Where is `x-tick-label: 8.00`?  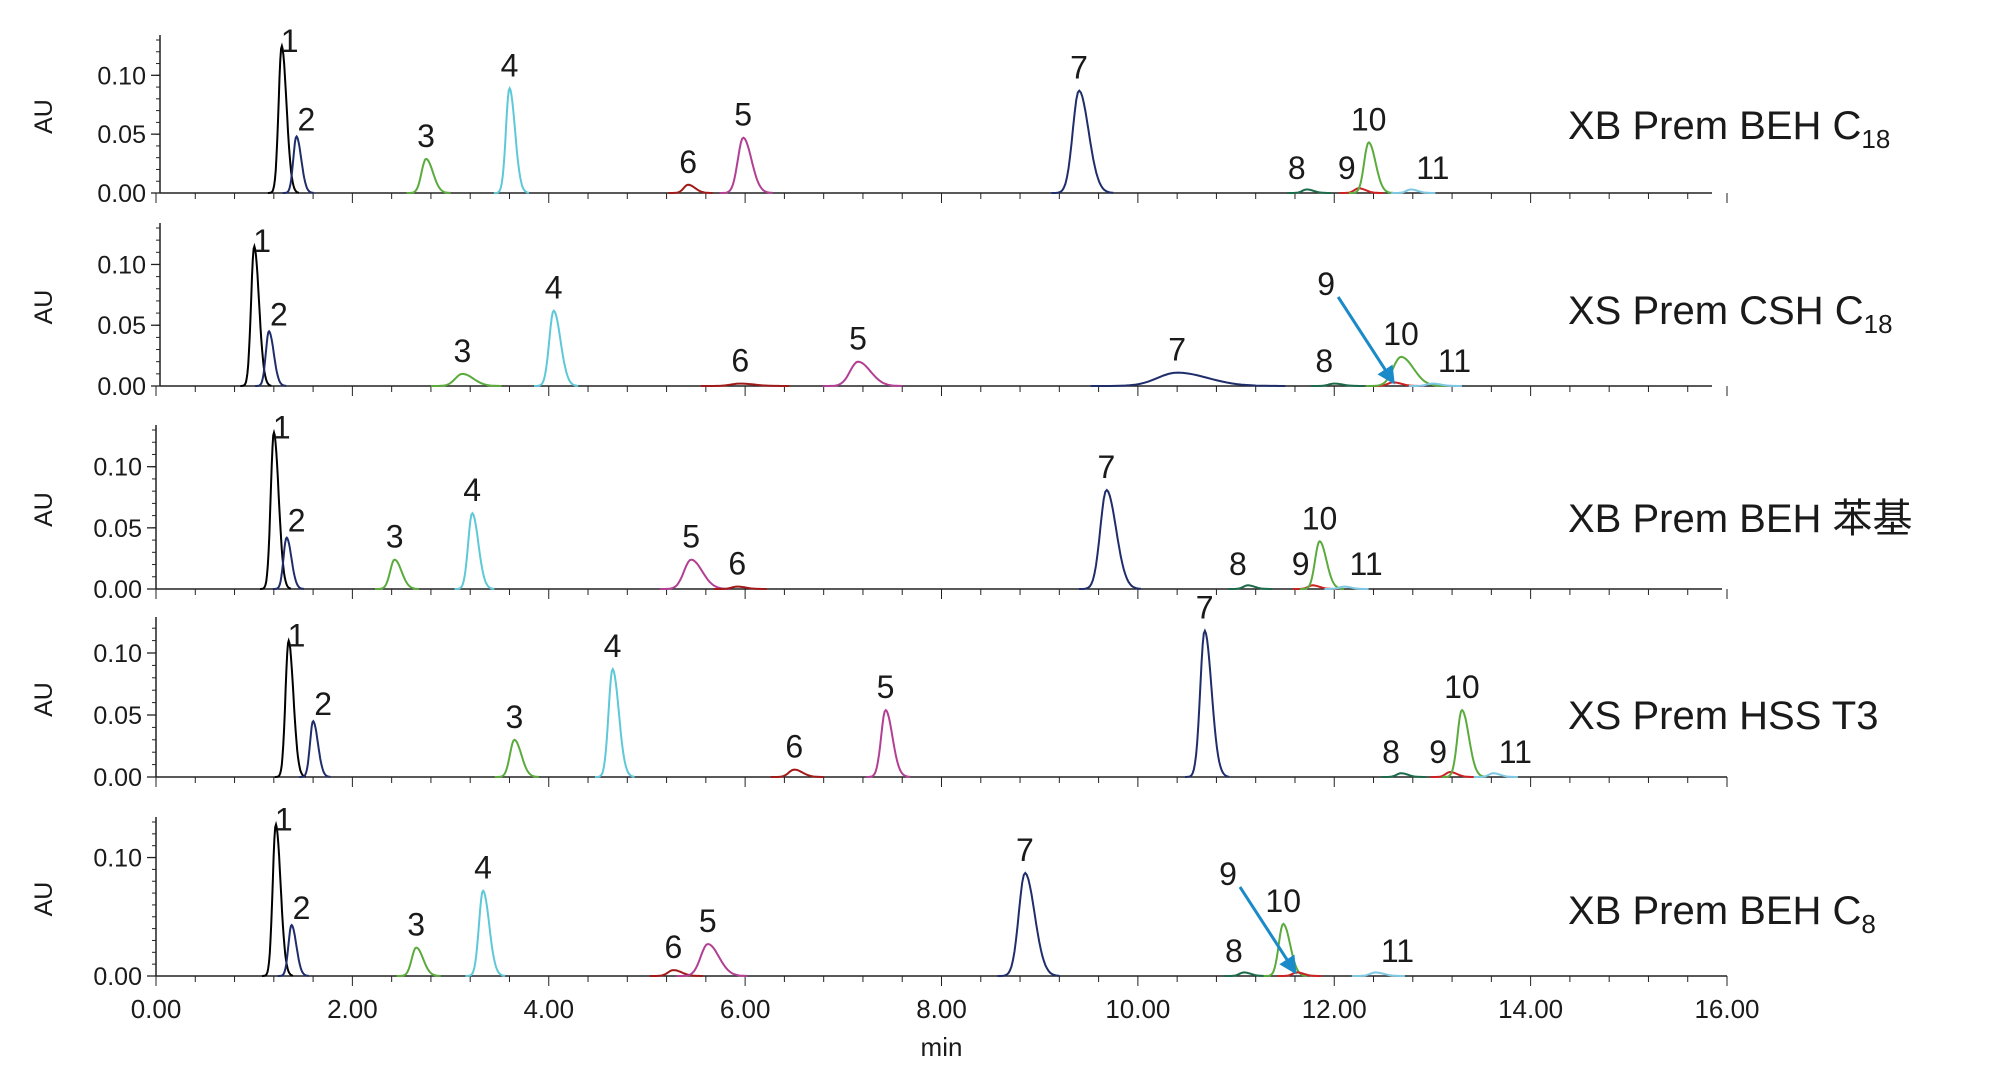
x-tick-label: 8.00 is located at coordinates (941, 1009).